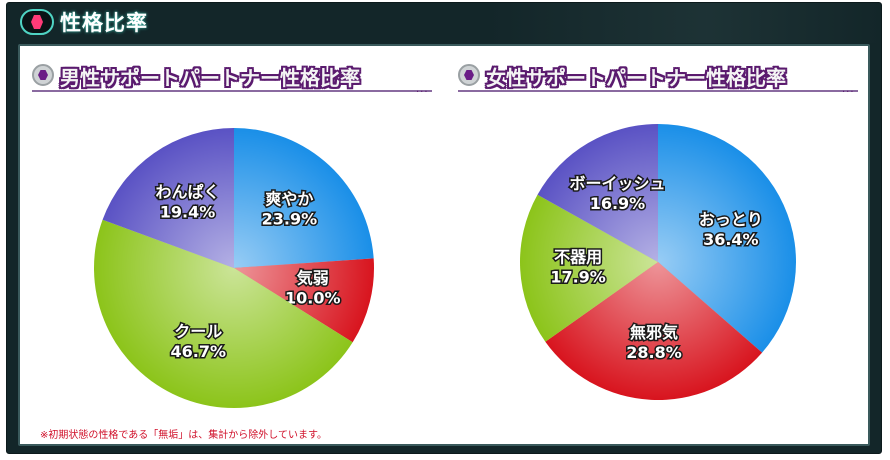 The width and height of the screenshot is (890, 460). Describe the element at coordinates (289, 199) in the screenshot. I see `slice-name-label: 爽やか` at that location.